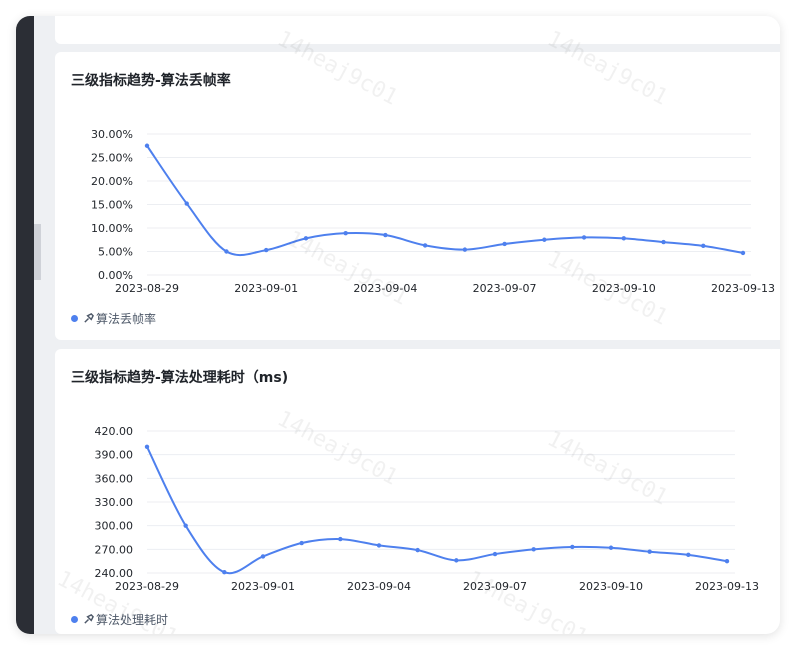 The width and height of the screenshot is (797, 650). Describe the element at coordinates (114, 455) in the screenshot. I see `y-tick-label: 390.00` at that location.